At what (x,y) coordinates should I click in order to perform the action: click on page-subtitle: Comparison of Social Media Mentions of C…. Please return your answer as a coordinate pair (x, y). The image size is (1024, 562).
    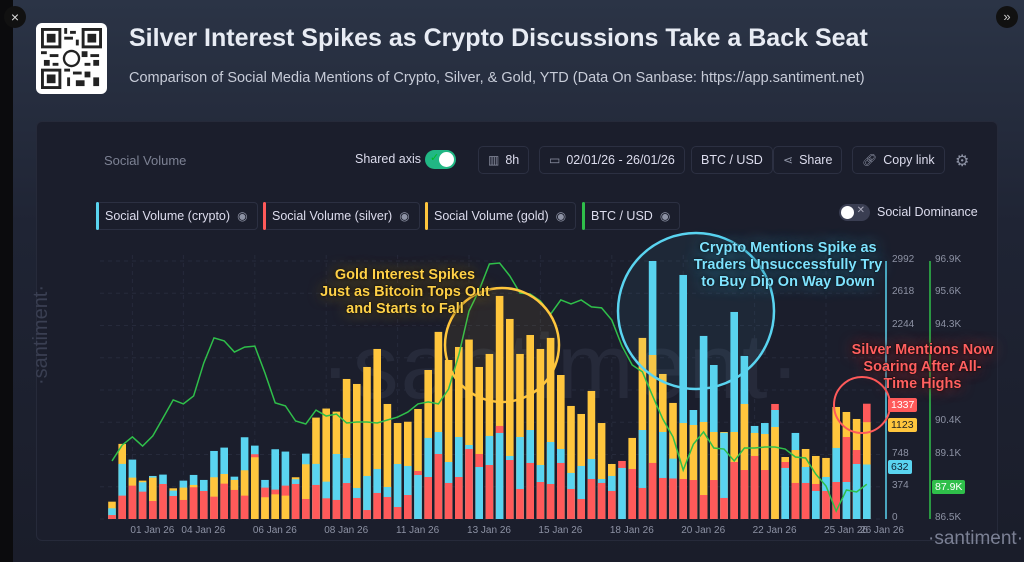
    Looking at the image, I should click on (497, 78).